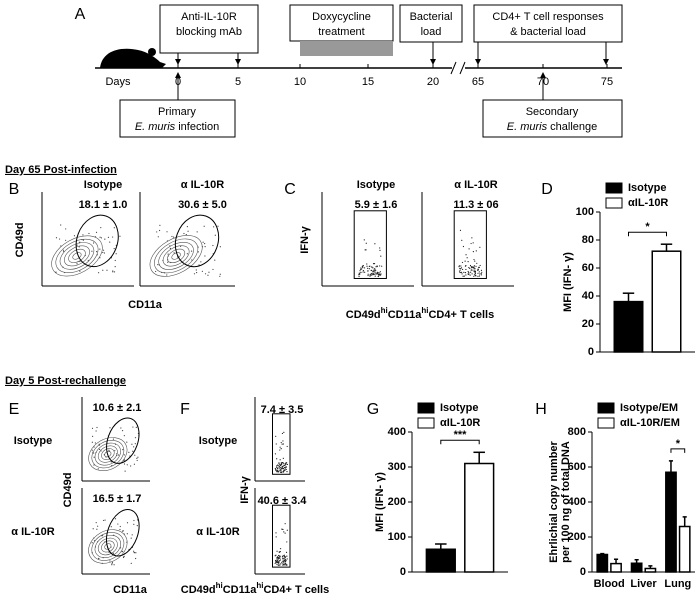 The height and width of the screenshot is (604, 700). I want to click on y-axis-label: MFI (IFN- γ), so click(380, 502).